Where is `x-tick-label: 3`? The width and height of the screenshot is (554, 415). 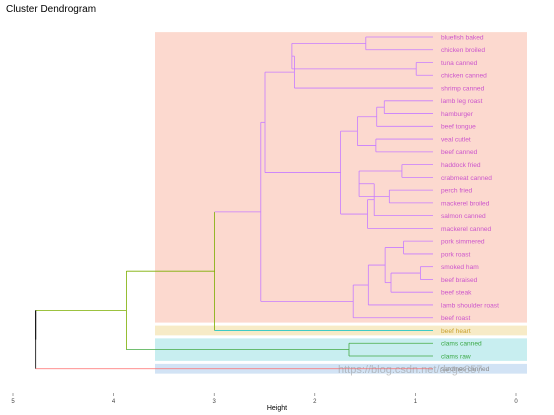
x-tick-label: 3 is located at coordinates (215, 402).